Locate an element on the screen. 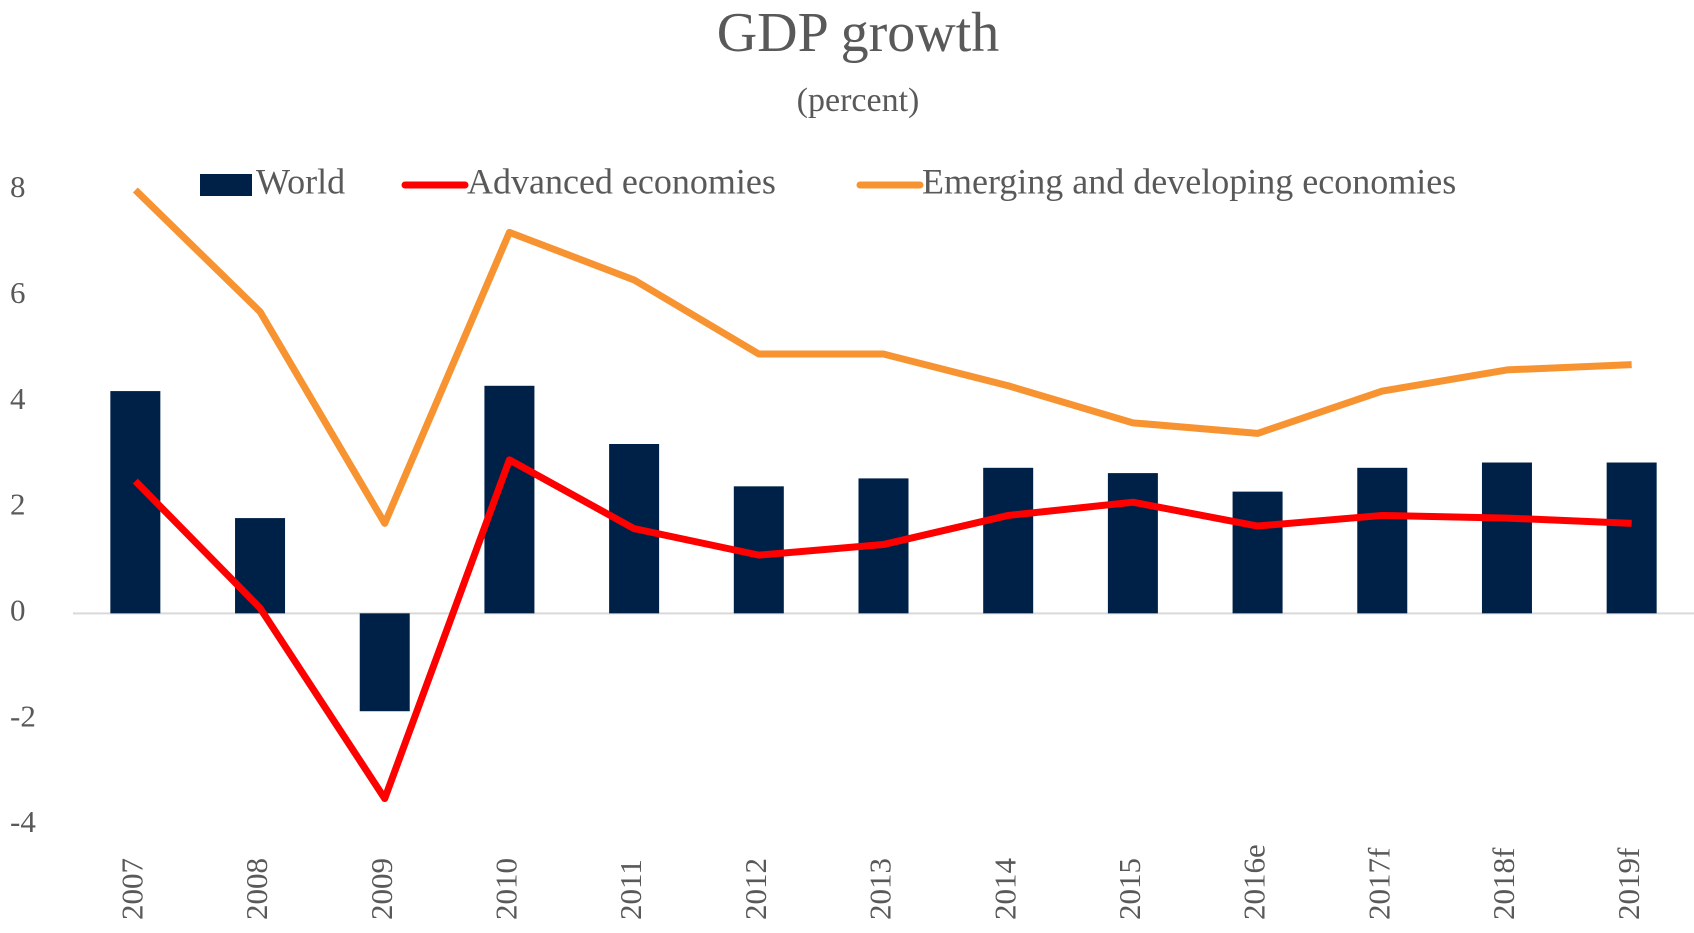 The height and width of the screenshot is (933, 1694). legend-label: Emerging and developing economies is located at coordinates (1189, 181).